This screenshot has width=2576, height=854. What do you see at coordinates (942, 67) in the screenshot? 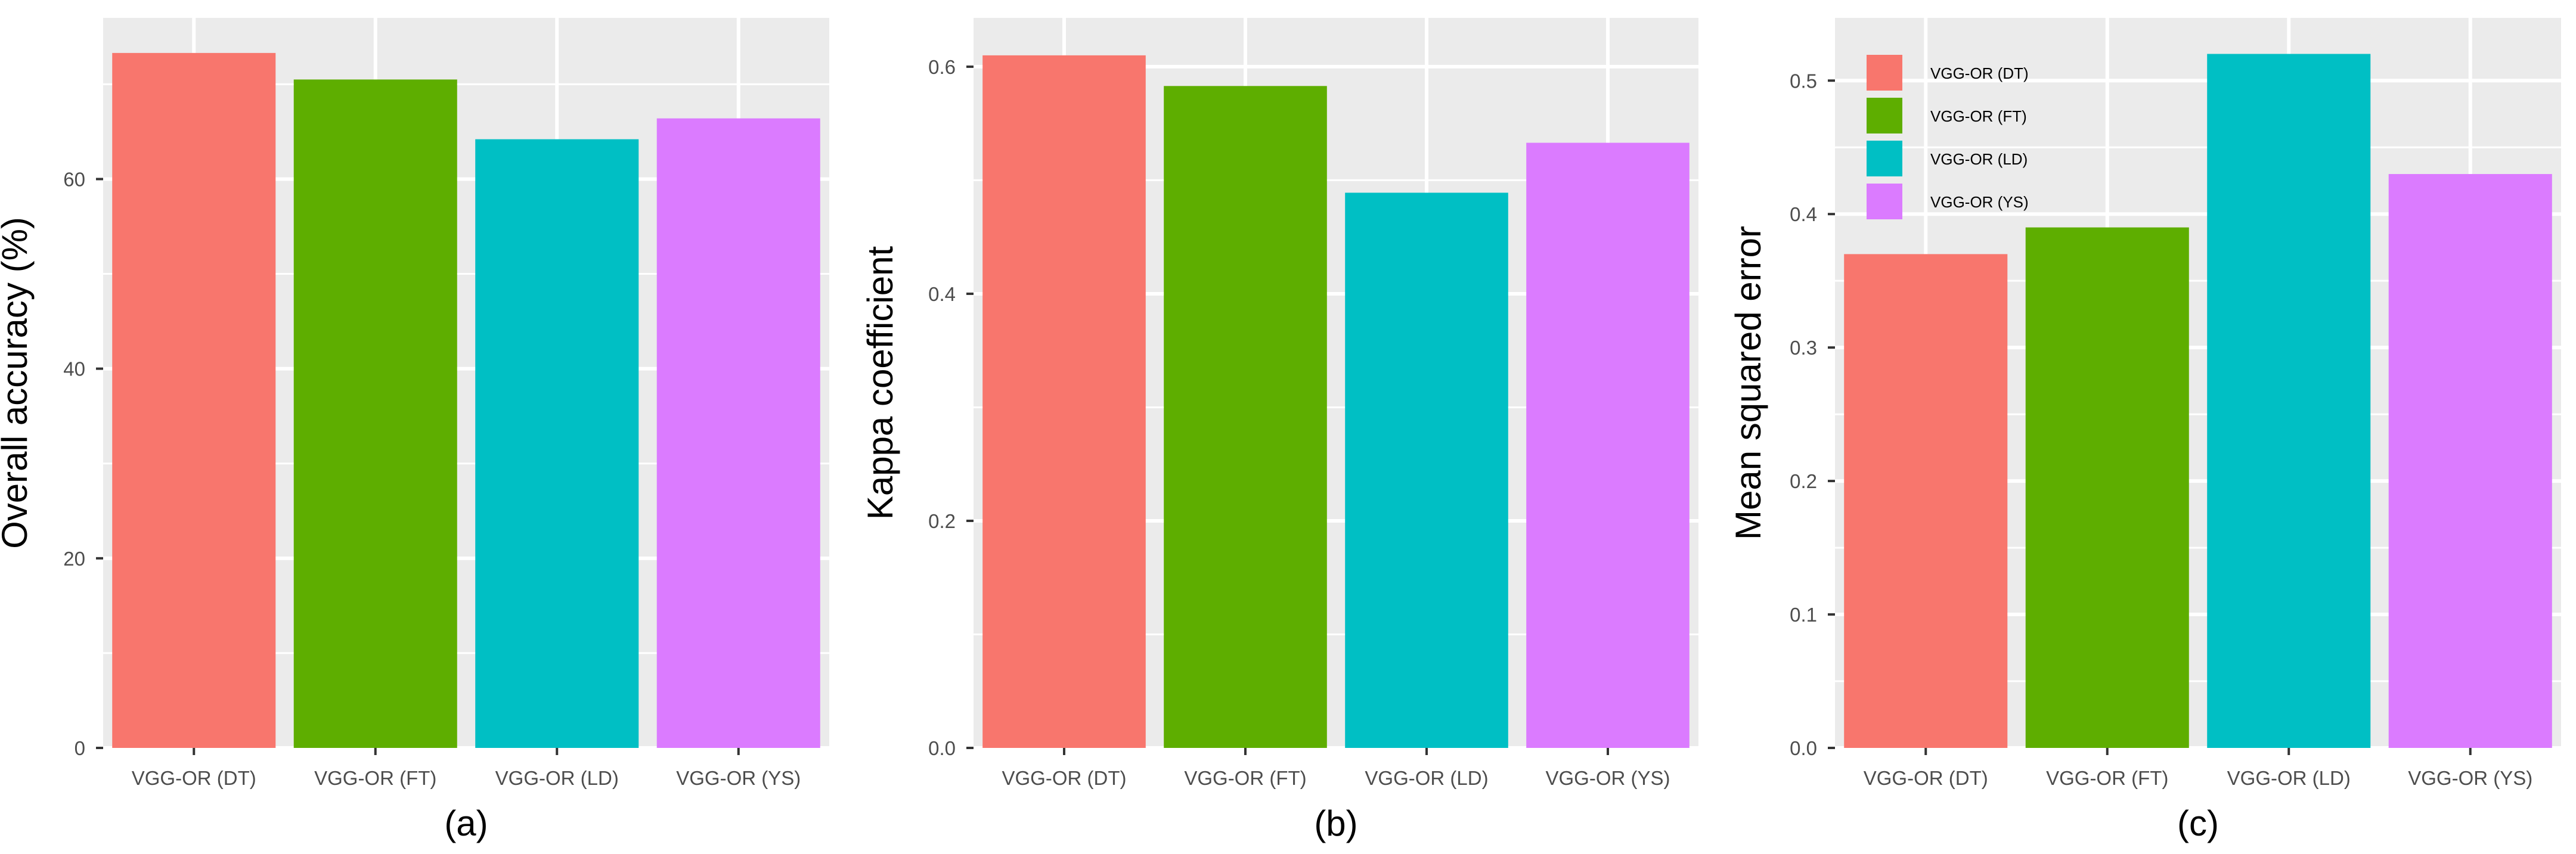
I see `y-tick-label: 0.6` at bounding box center [942, 67].